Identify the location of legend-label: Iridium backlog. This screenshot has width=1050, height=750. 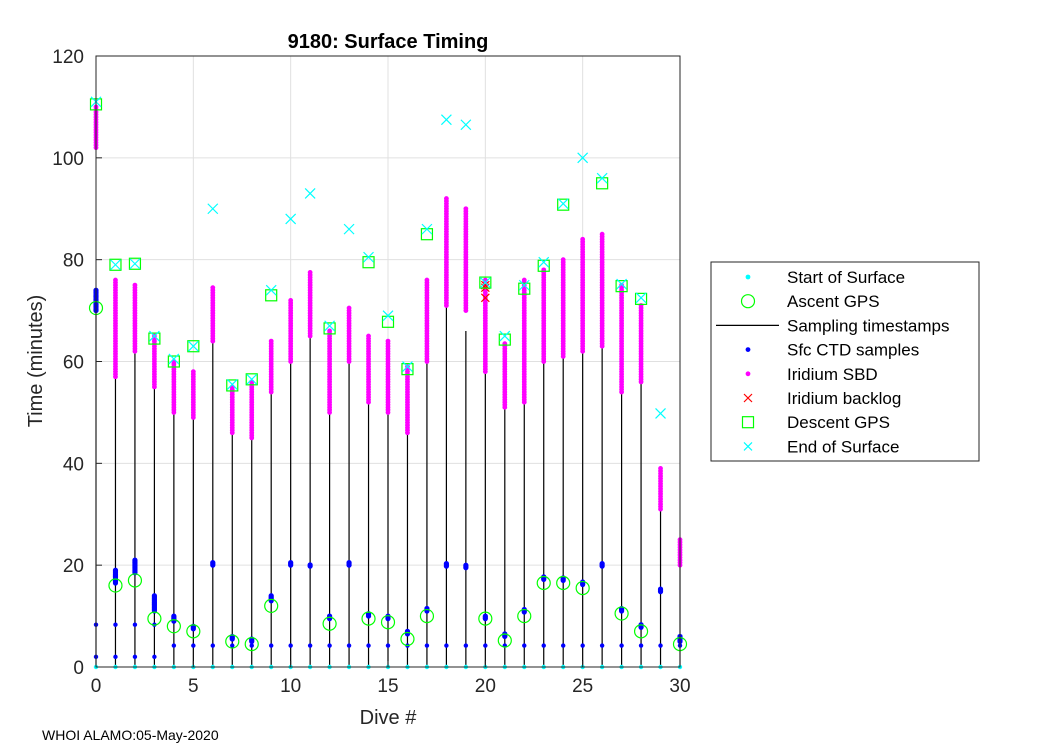
(844, 398).